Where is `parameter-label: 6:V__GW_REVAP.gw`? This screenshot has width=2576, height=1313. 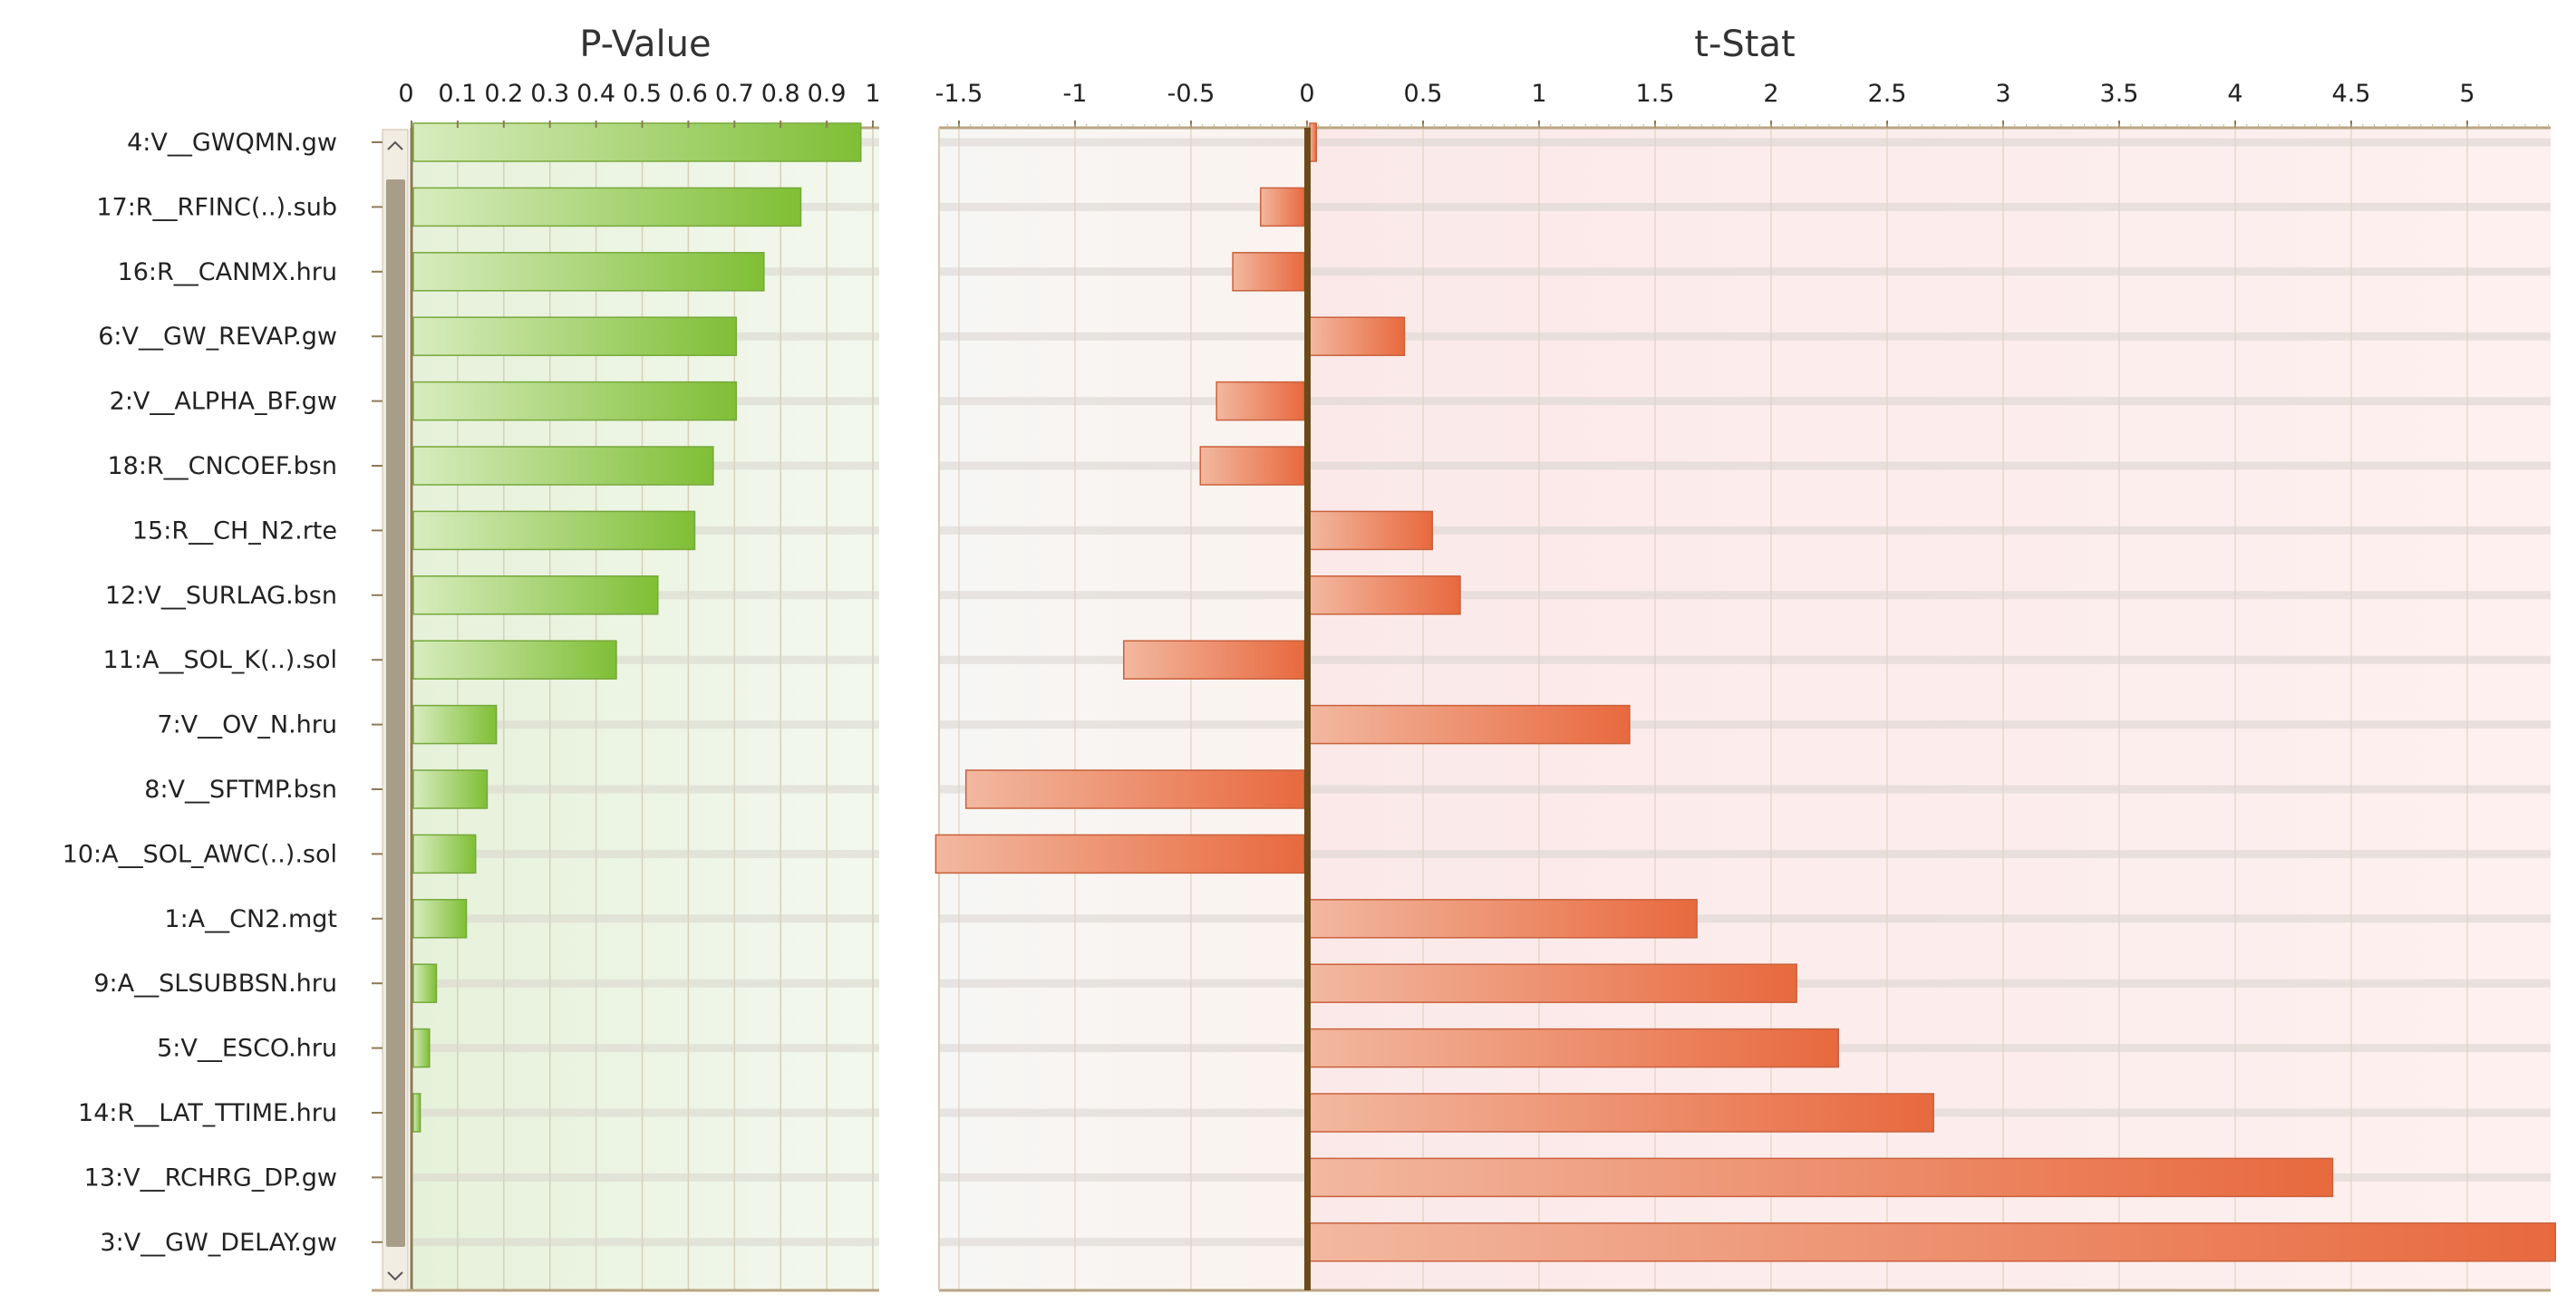
parameter-label: 6:V__GW_REVAP.gw is located at coordinates (217, 337).